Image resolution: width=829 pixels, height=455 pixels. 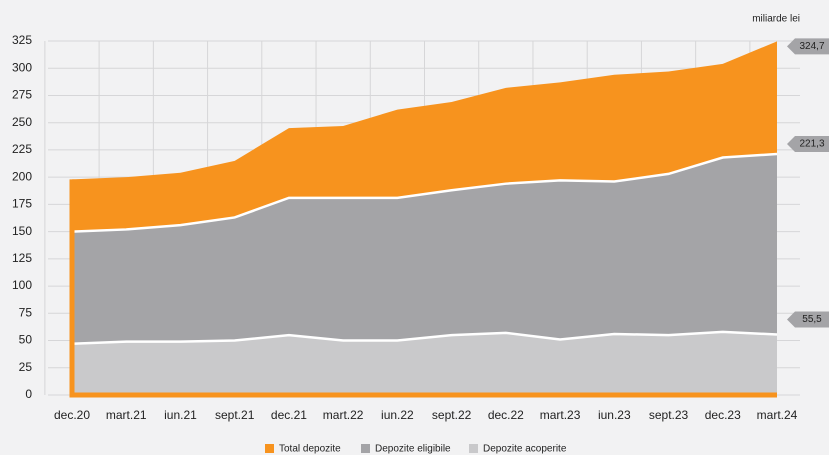 I want to click on x-tick-label: sept.22, so click(x=452, y=415).